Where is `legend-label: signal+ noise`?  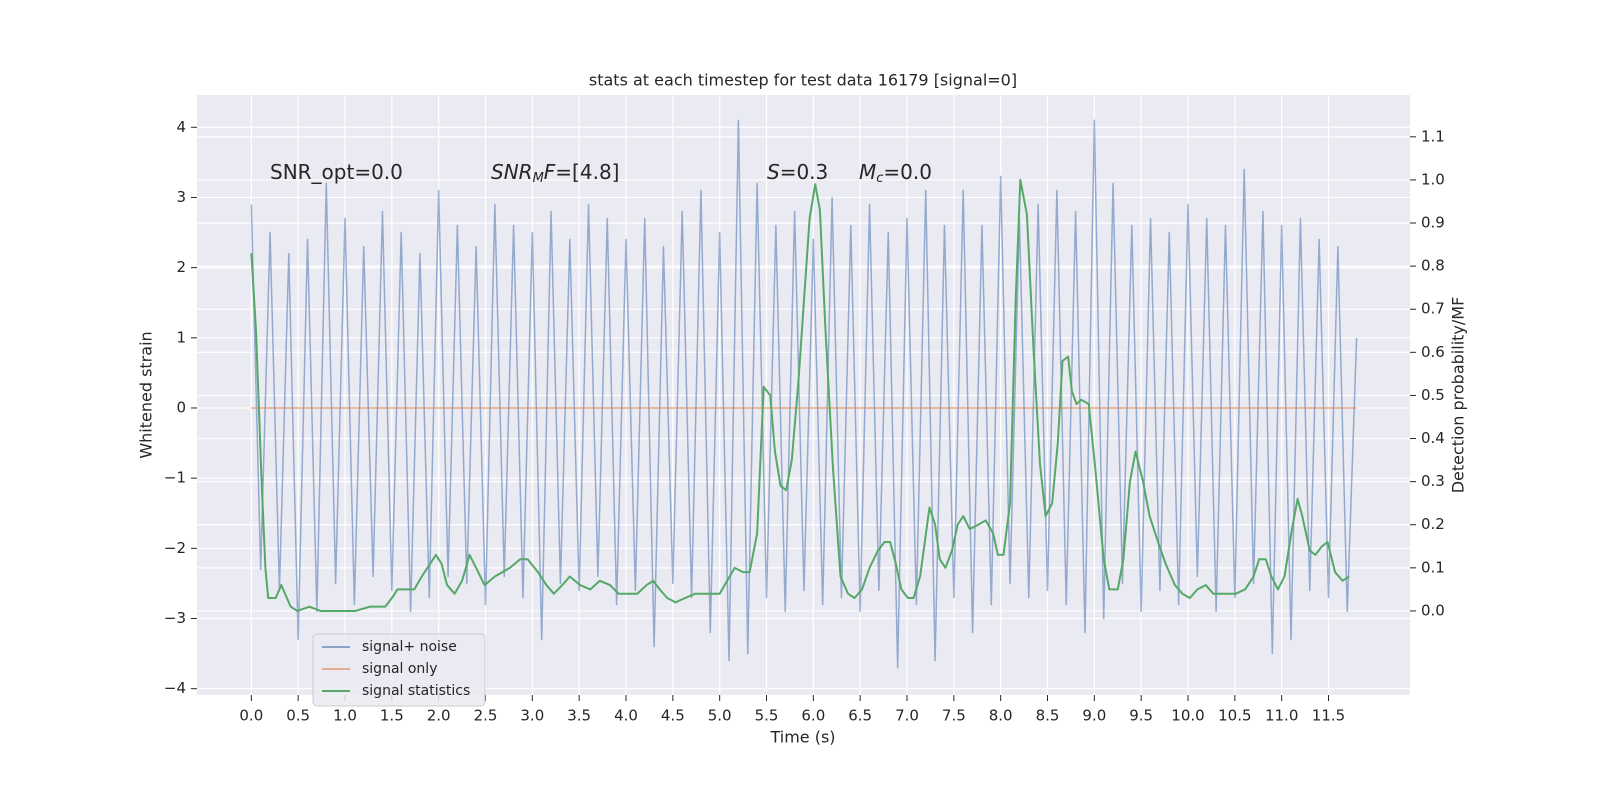
legend-label: signal+ noise is located at coordinates (409, 647).